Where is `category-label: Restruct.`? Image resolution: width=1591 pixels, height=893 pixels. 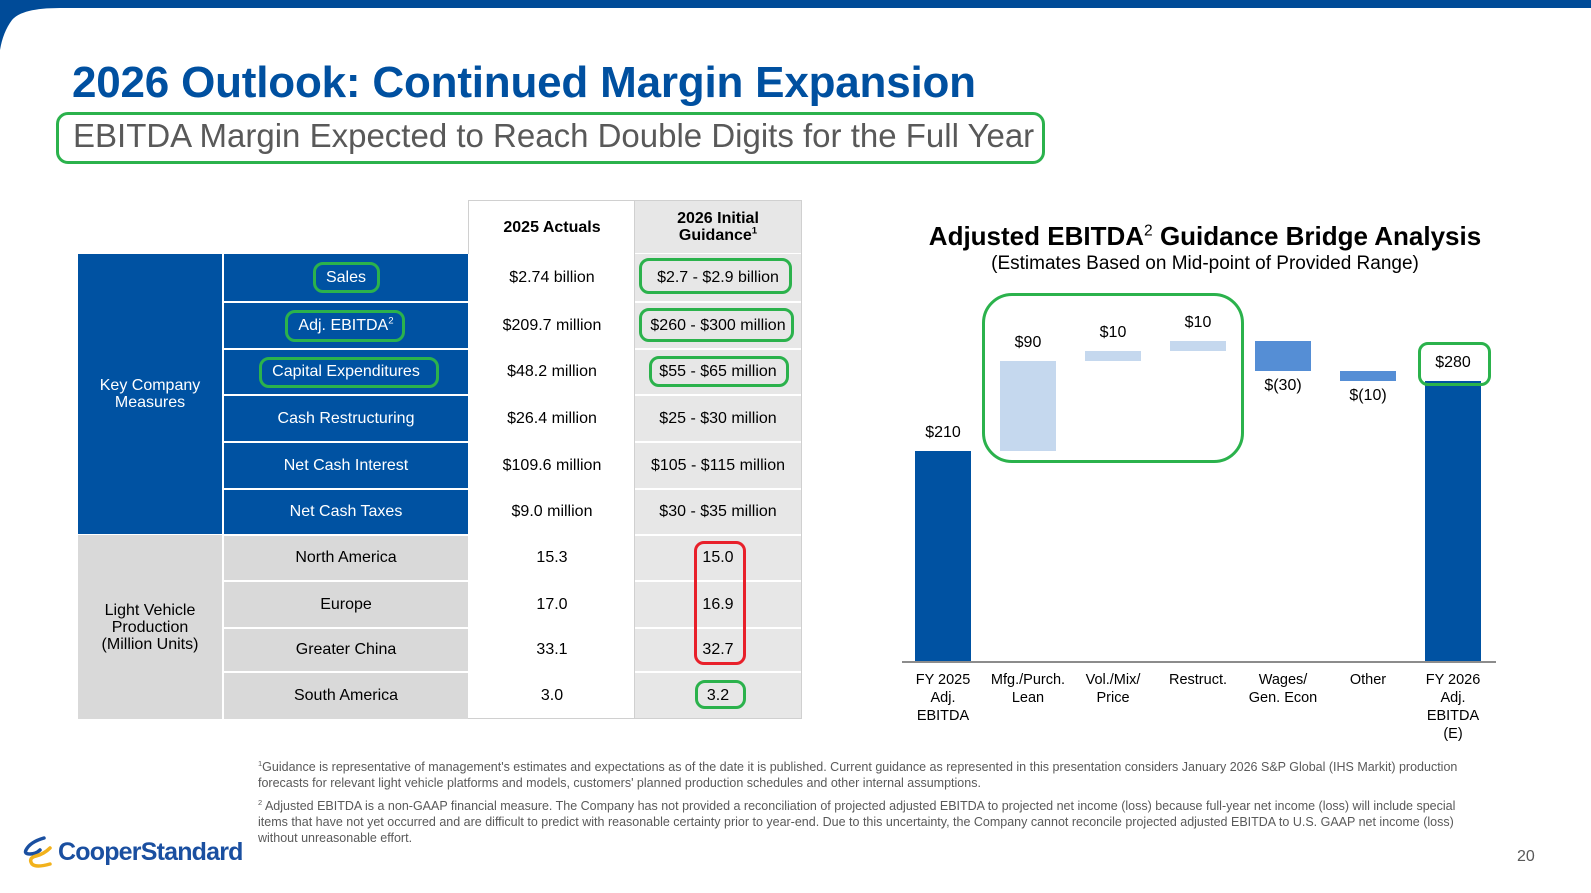 category-label: Restruct. is located at coordinates (1198, 680).